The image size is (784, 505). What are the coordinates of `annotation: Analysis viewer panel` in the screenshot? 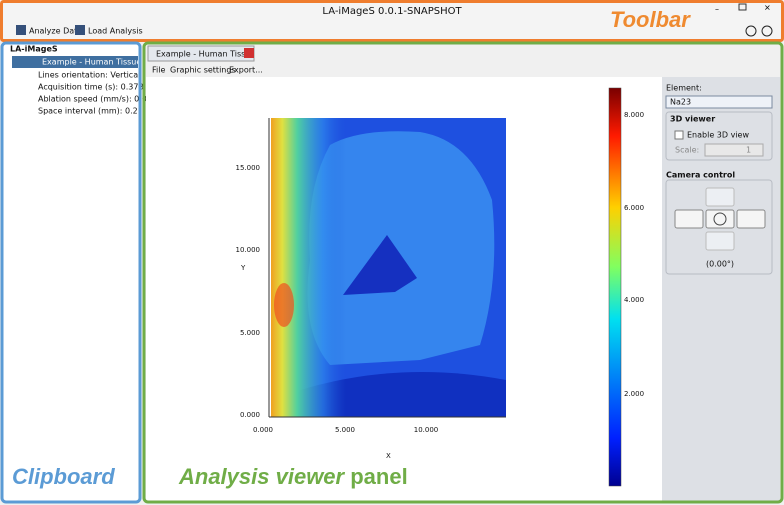 It's located at (293, 476).